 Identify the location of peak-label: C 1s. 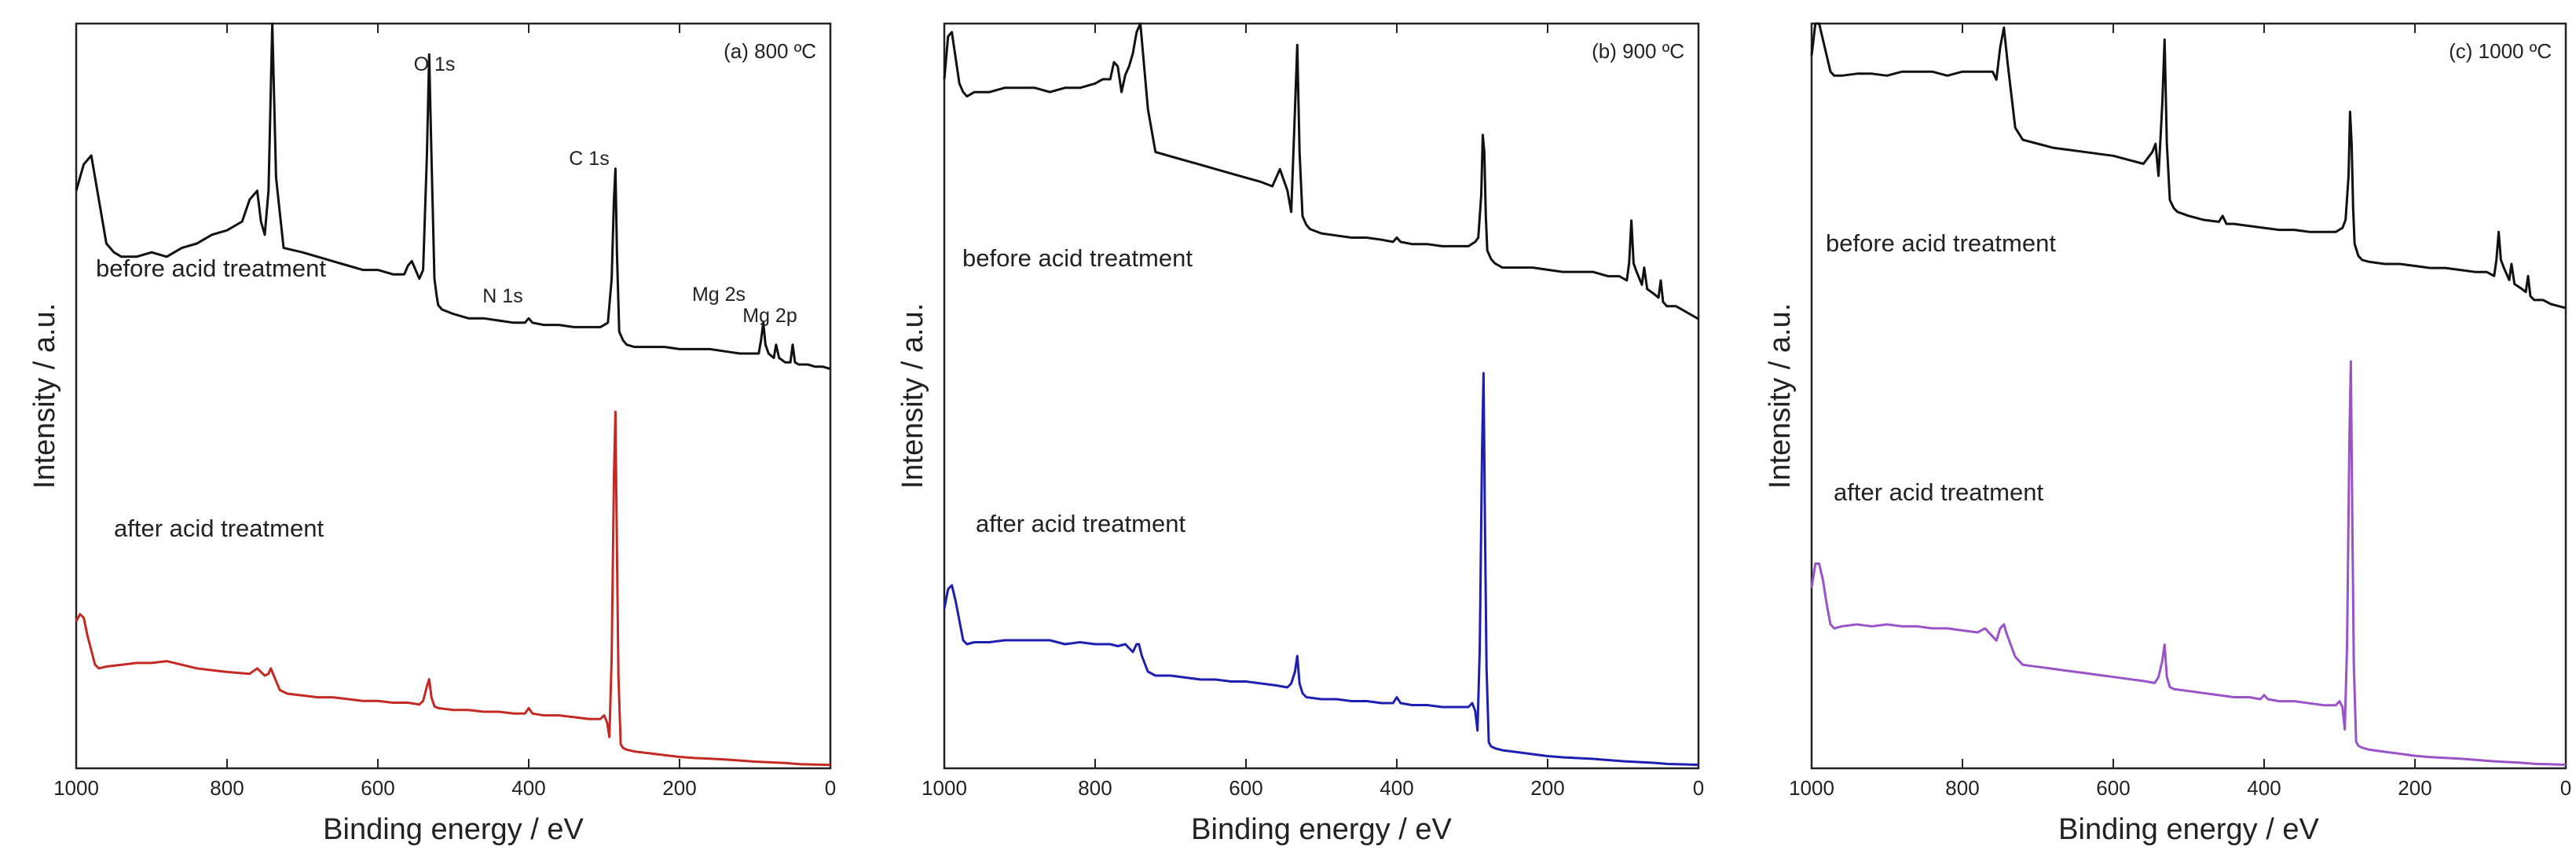
(589, 159).